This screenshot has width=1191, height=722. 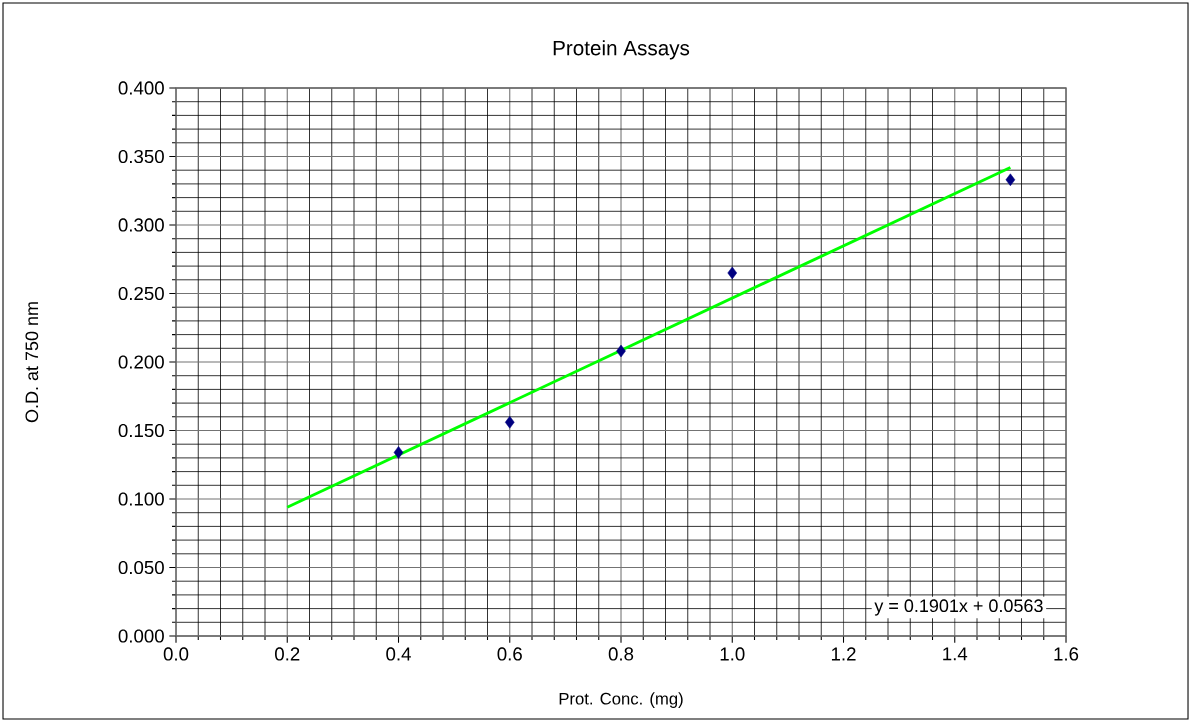 What do you see at coordinates (1066, 654) in the screenshot?
I see `x-tick-label: 1.6` at bounding box center [1066, 654].